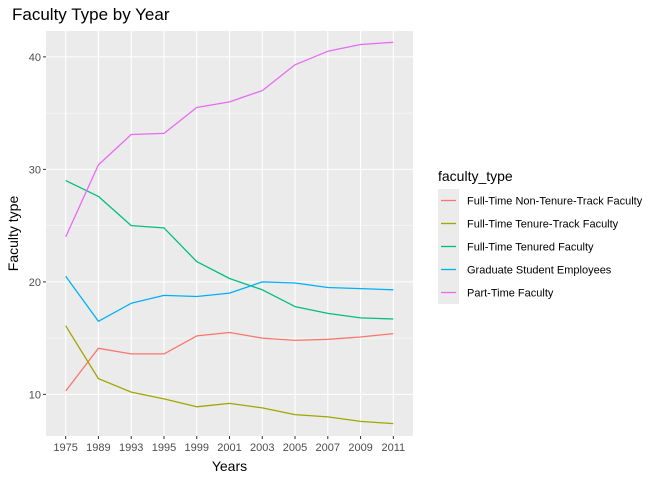  What do you see at coordinates (35, 395) in the screenshot?
I see `y-tick-label: 10` at bounding box center [35, 395].